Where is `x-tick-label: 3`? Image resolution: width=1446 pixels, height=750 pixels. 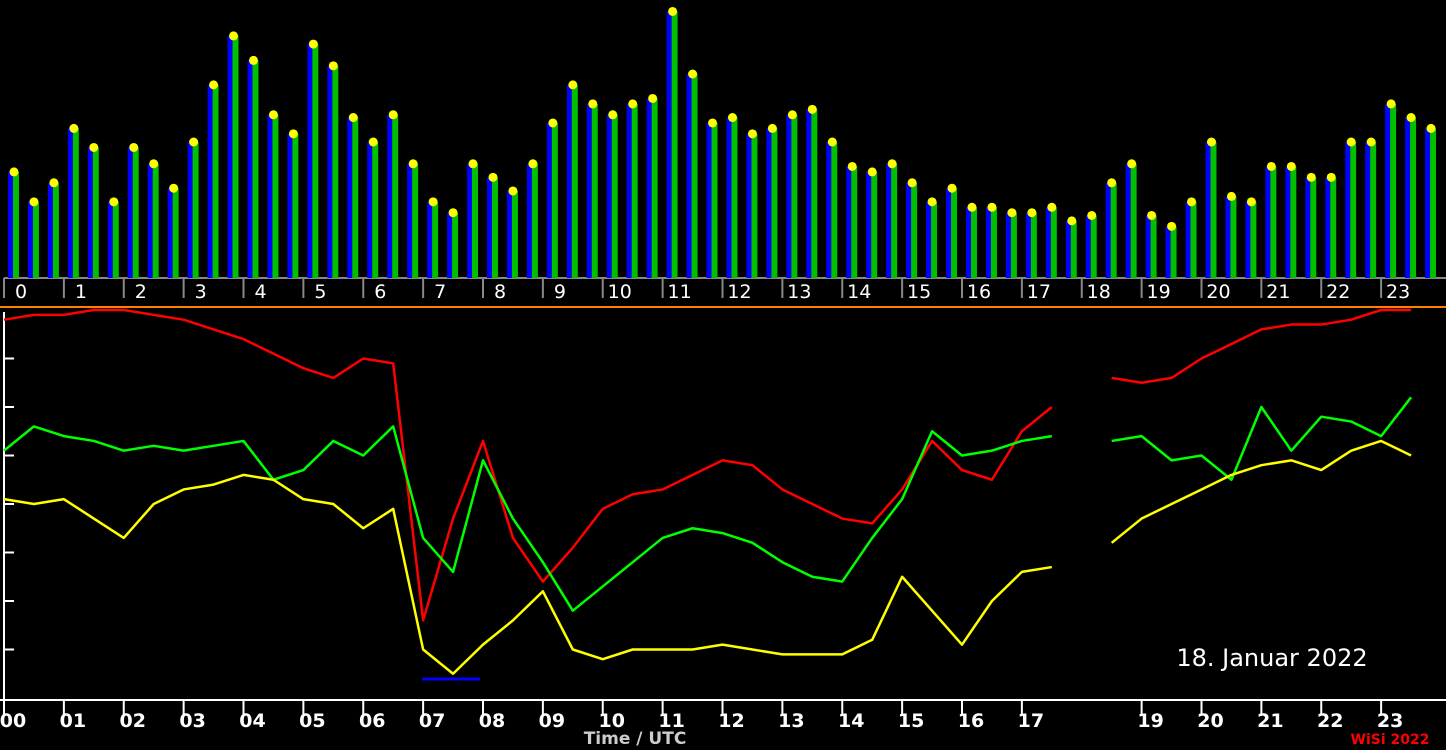 x-tick-label: 3 is located at coordinates (201, 292).